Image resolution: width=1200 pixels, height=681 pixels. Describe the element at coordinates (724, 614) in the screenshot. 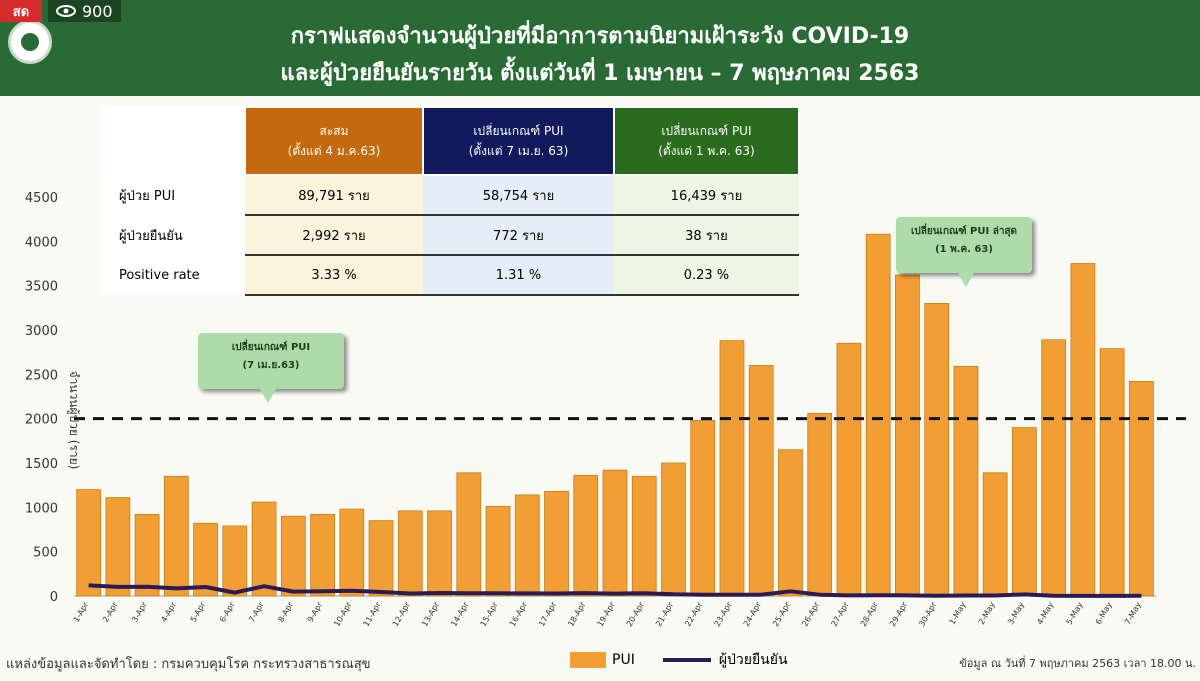

I see `x-tick-label: 23-Apr` at that location.